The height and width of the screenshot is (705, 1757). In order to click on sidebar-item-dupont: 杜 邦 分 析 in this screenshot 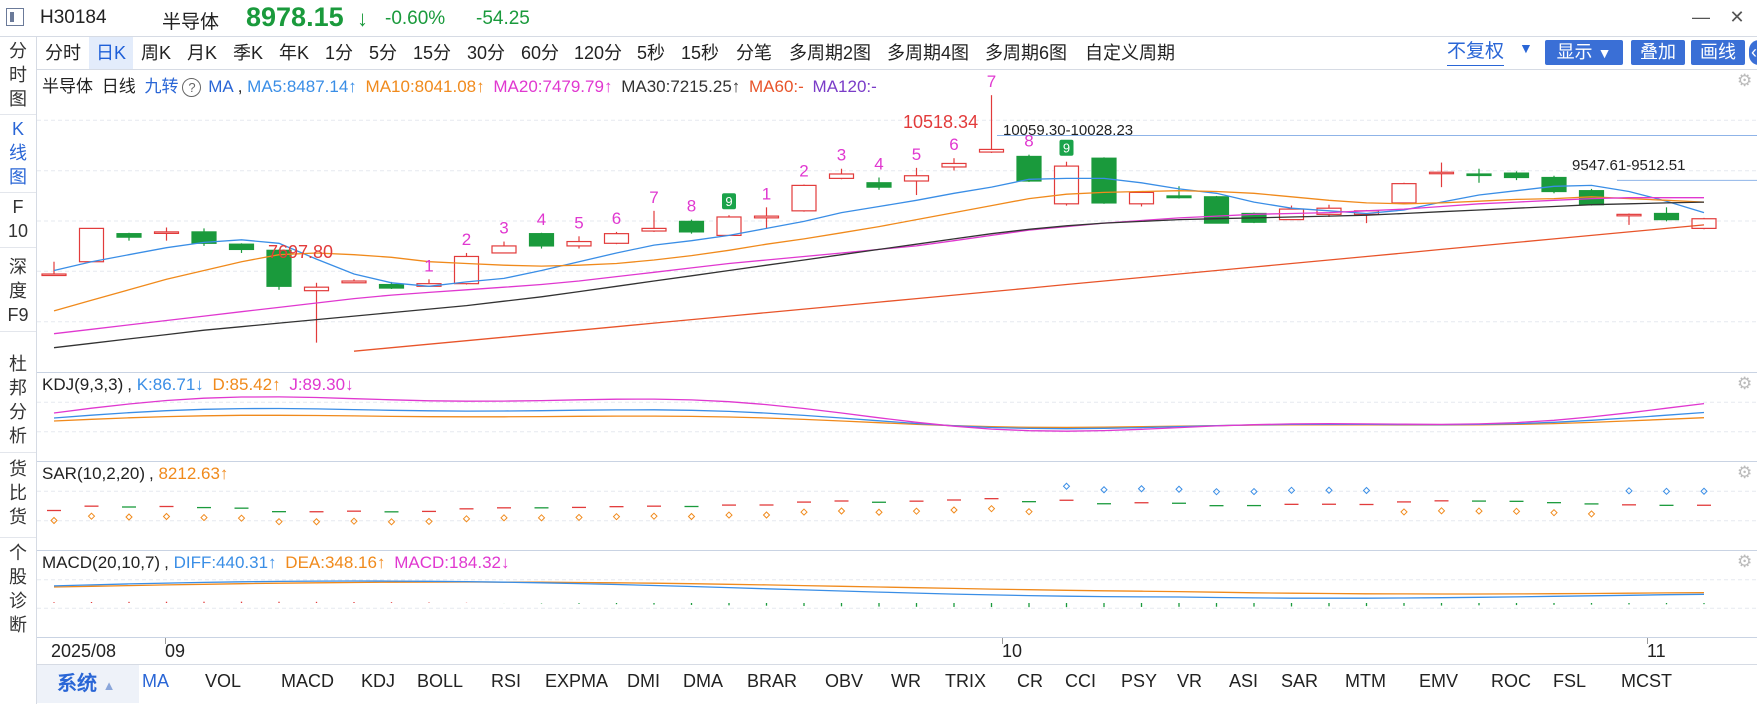, I will do `click(18, 401)`.